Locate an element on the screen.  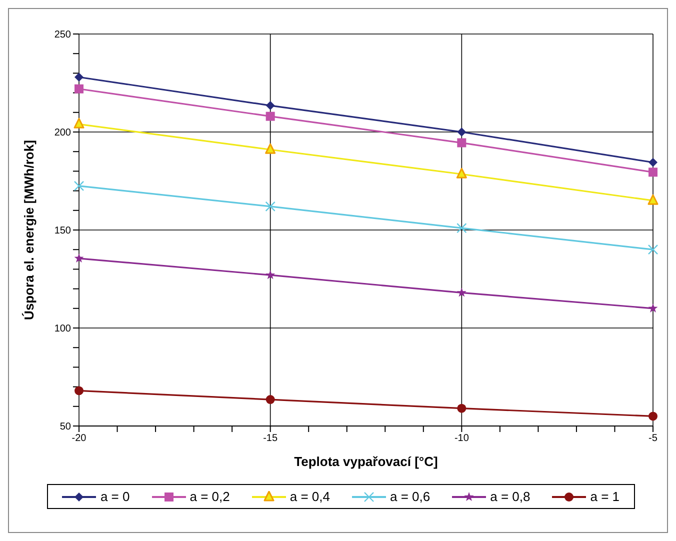
y-tick-label: 50 is located at coordinates (66, 427).